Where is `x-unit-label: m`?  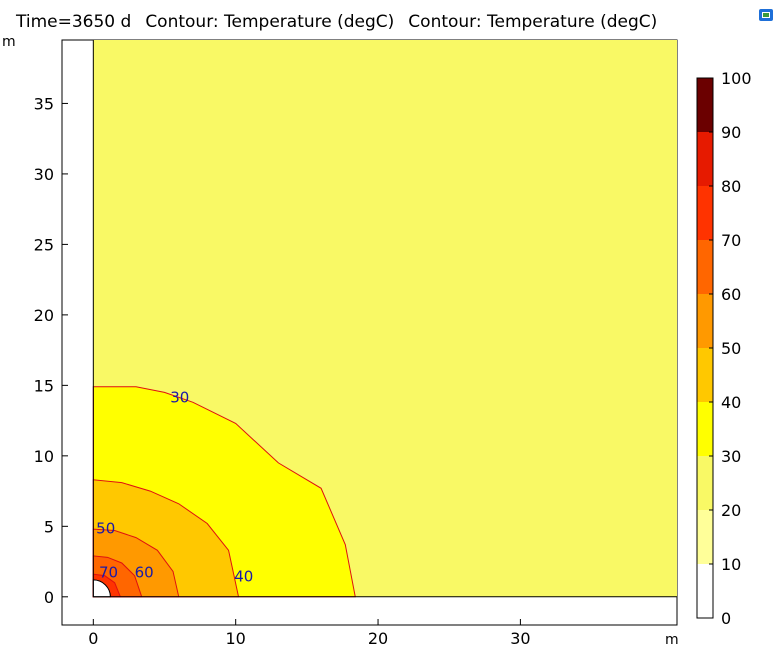
x-unit-label: m is located at coordinates (672, 640).